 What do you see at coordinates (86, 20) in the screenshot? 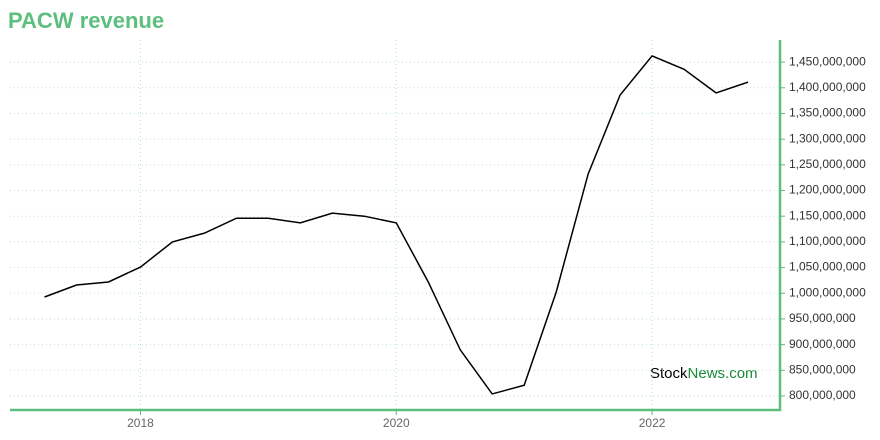
I see `chart-title: PACW revenue` at bounding box center [86, 20].